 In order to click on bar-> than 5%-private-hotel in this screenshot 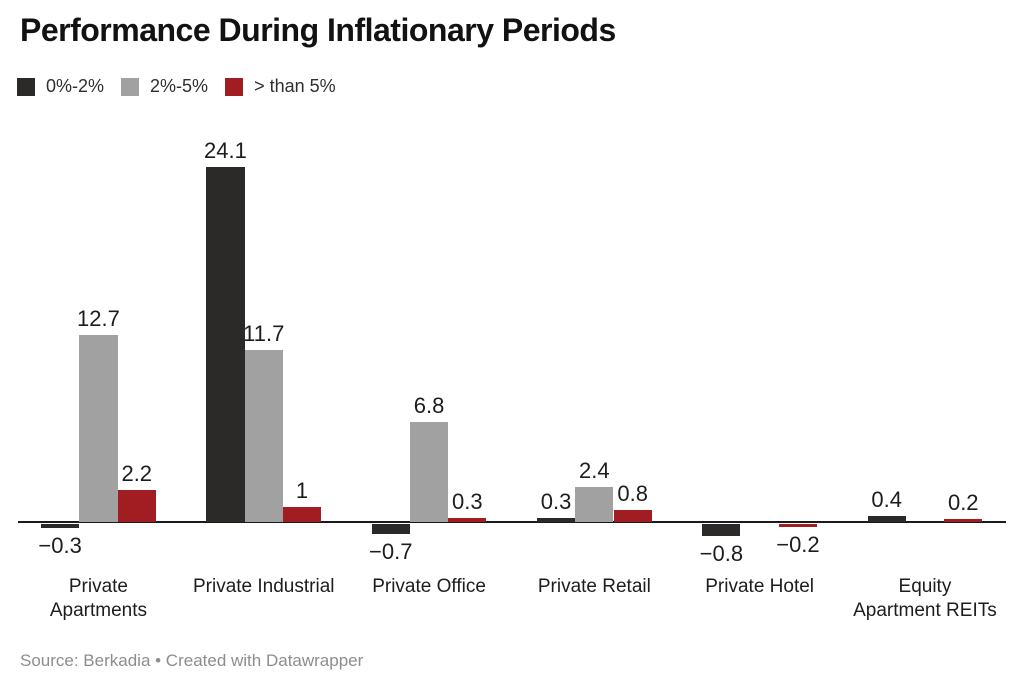, I will do `click(798, 525)`.